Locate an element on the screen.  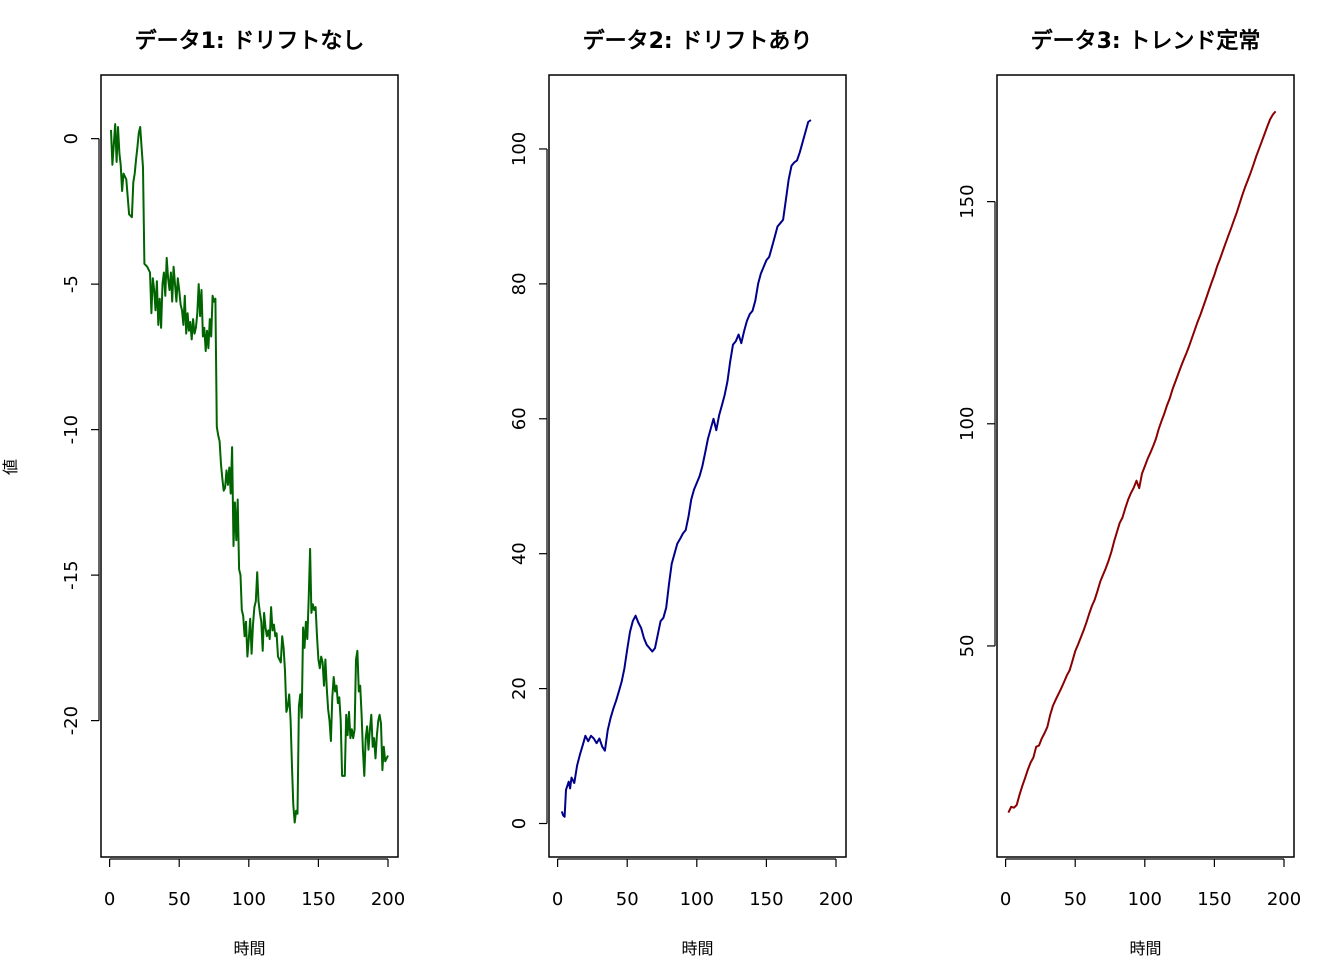
y-tick-label: 40 is located at coordinates (519, 553).